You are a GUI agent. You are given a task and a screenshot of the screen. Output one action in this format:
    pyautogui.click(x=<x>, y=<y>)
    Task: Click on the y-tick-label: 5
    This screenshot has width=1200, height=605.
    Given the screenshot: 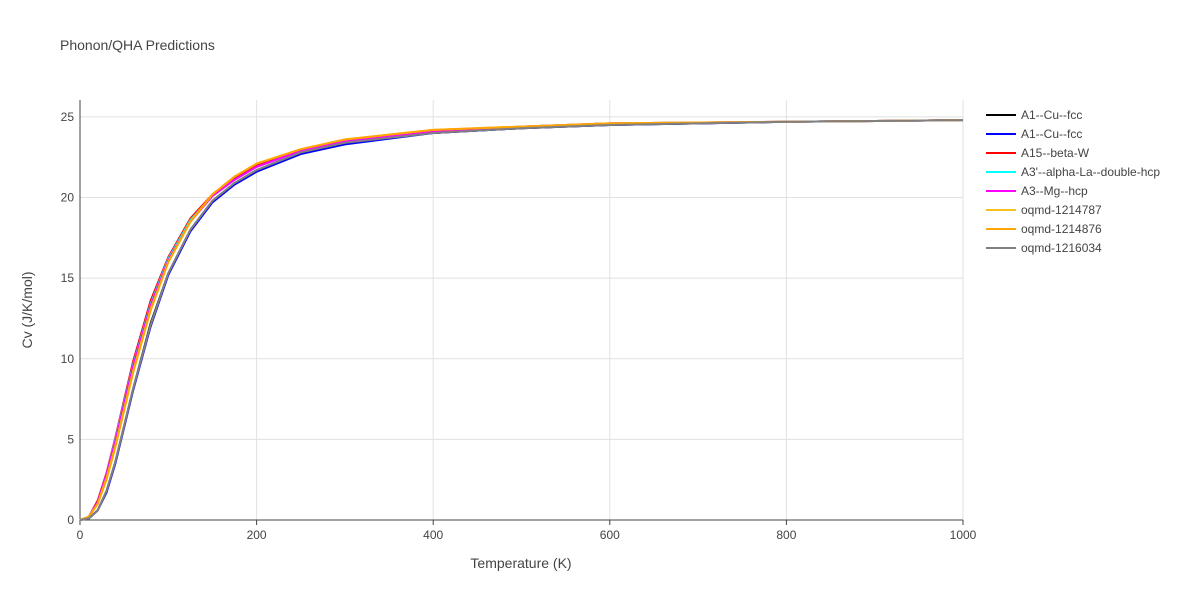 What is the action you would take?
    pyautogui.click(x=70, y=439)
    